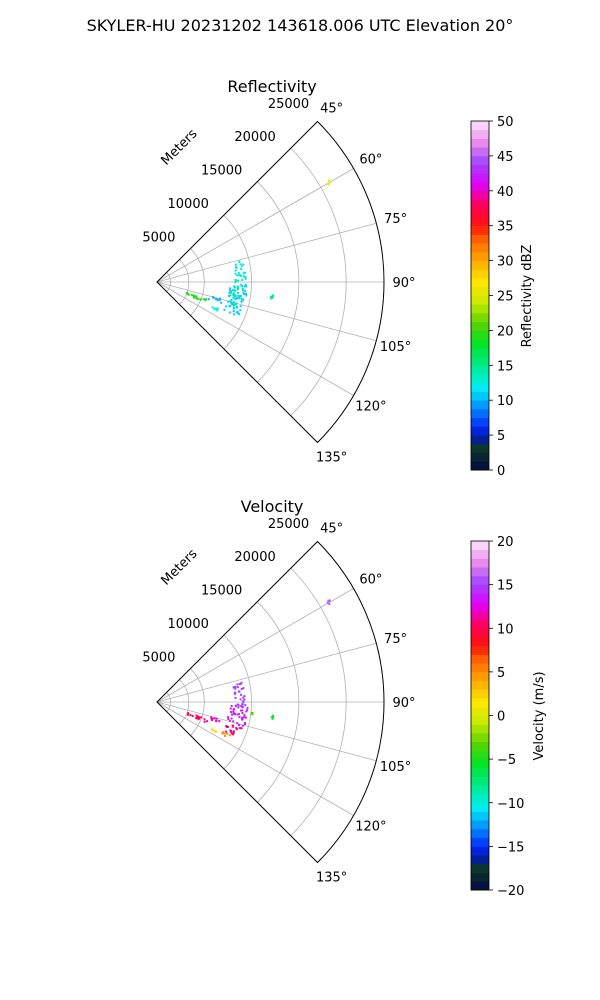 The image size is (600, 1000). What do you see at coordinates (271, 86) in the screenshot?
I see `reflectivity-title: Reflectivity` at bounding box center [271, 86].